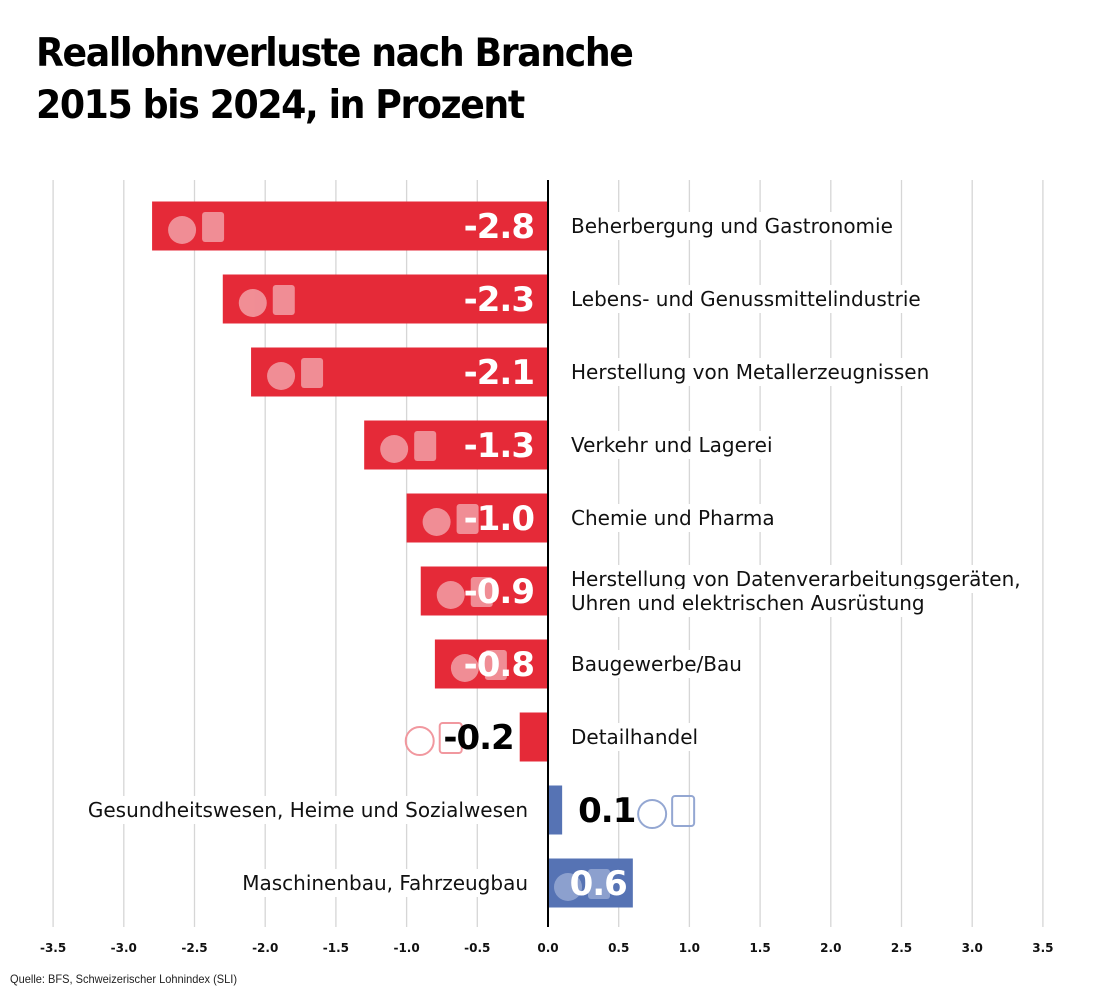 The width and height of the screenshot is (1100, 998). What do you see at coordinates (539, 555) in the screenshot?
I see `value-labels: -2.8 -2.3 -2.1 -1.3 -1.0 -0.9 -0.8 -0.2 0.1 0.6` at bounding box center [539, 555].